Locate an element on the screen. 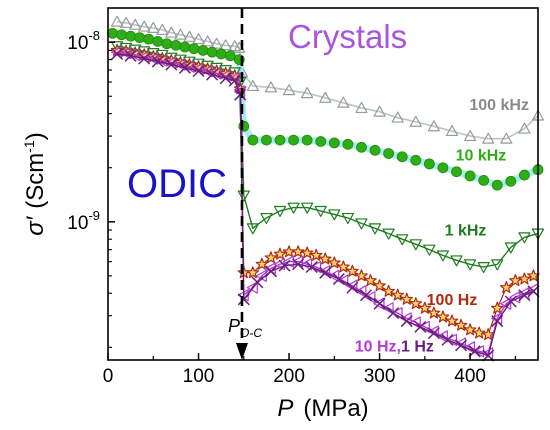 This screenshot has height=430, width=550. x-axis-symbol: P is located at coordinates (285, 408).